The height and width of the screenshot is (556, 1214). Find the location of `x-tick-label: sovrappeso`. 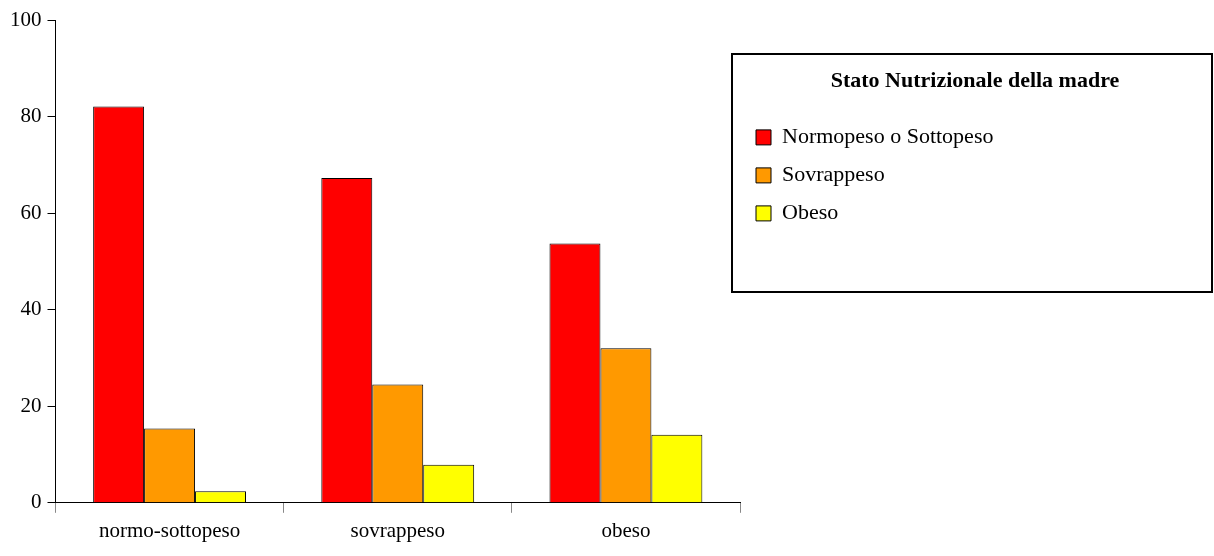

x-tick-label: sovrappeso is located at coordinates (397, 529).